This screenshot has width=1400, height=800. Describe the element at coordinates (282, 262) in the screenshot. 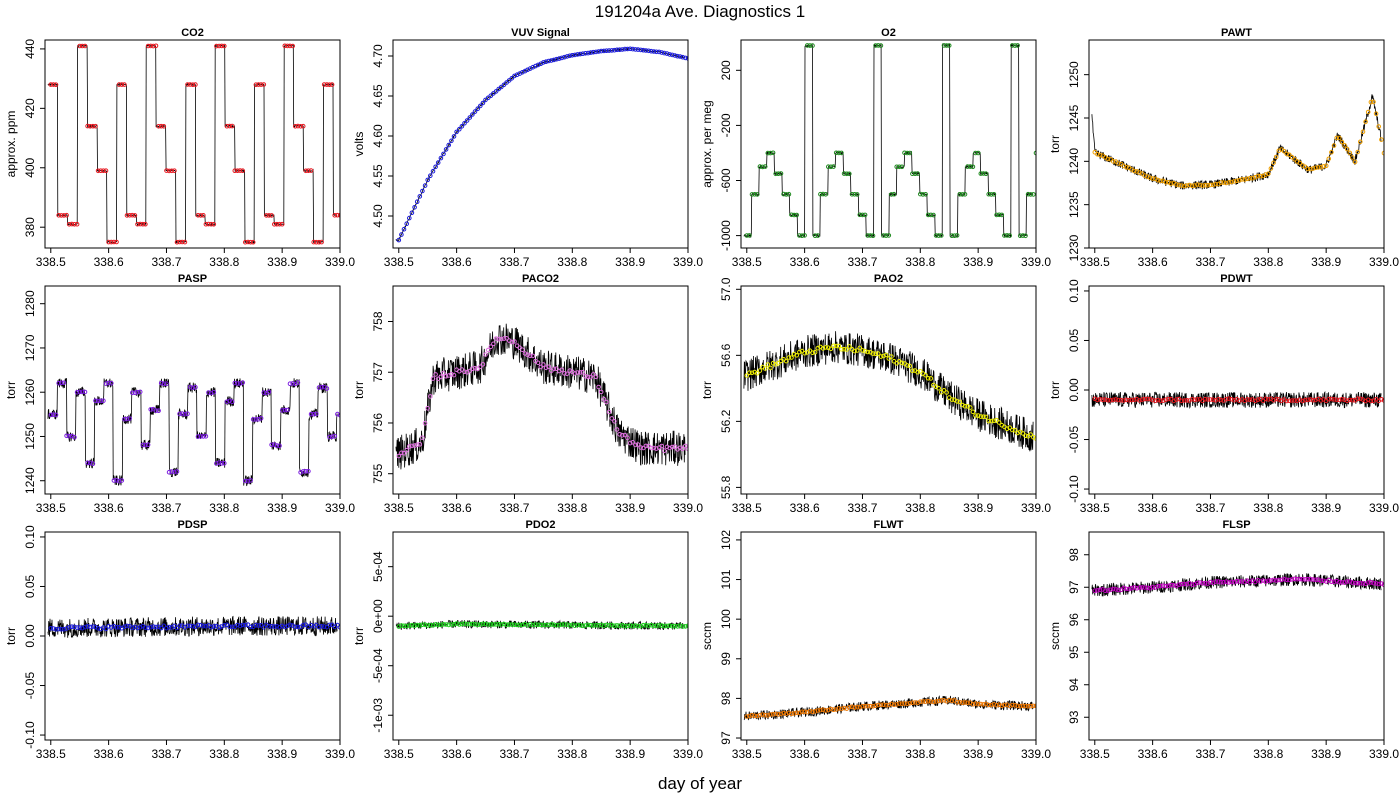

I see `x-tick-label: 338.9` at that location.